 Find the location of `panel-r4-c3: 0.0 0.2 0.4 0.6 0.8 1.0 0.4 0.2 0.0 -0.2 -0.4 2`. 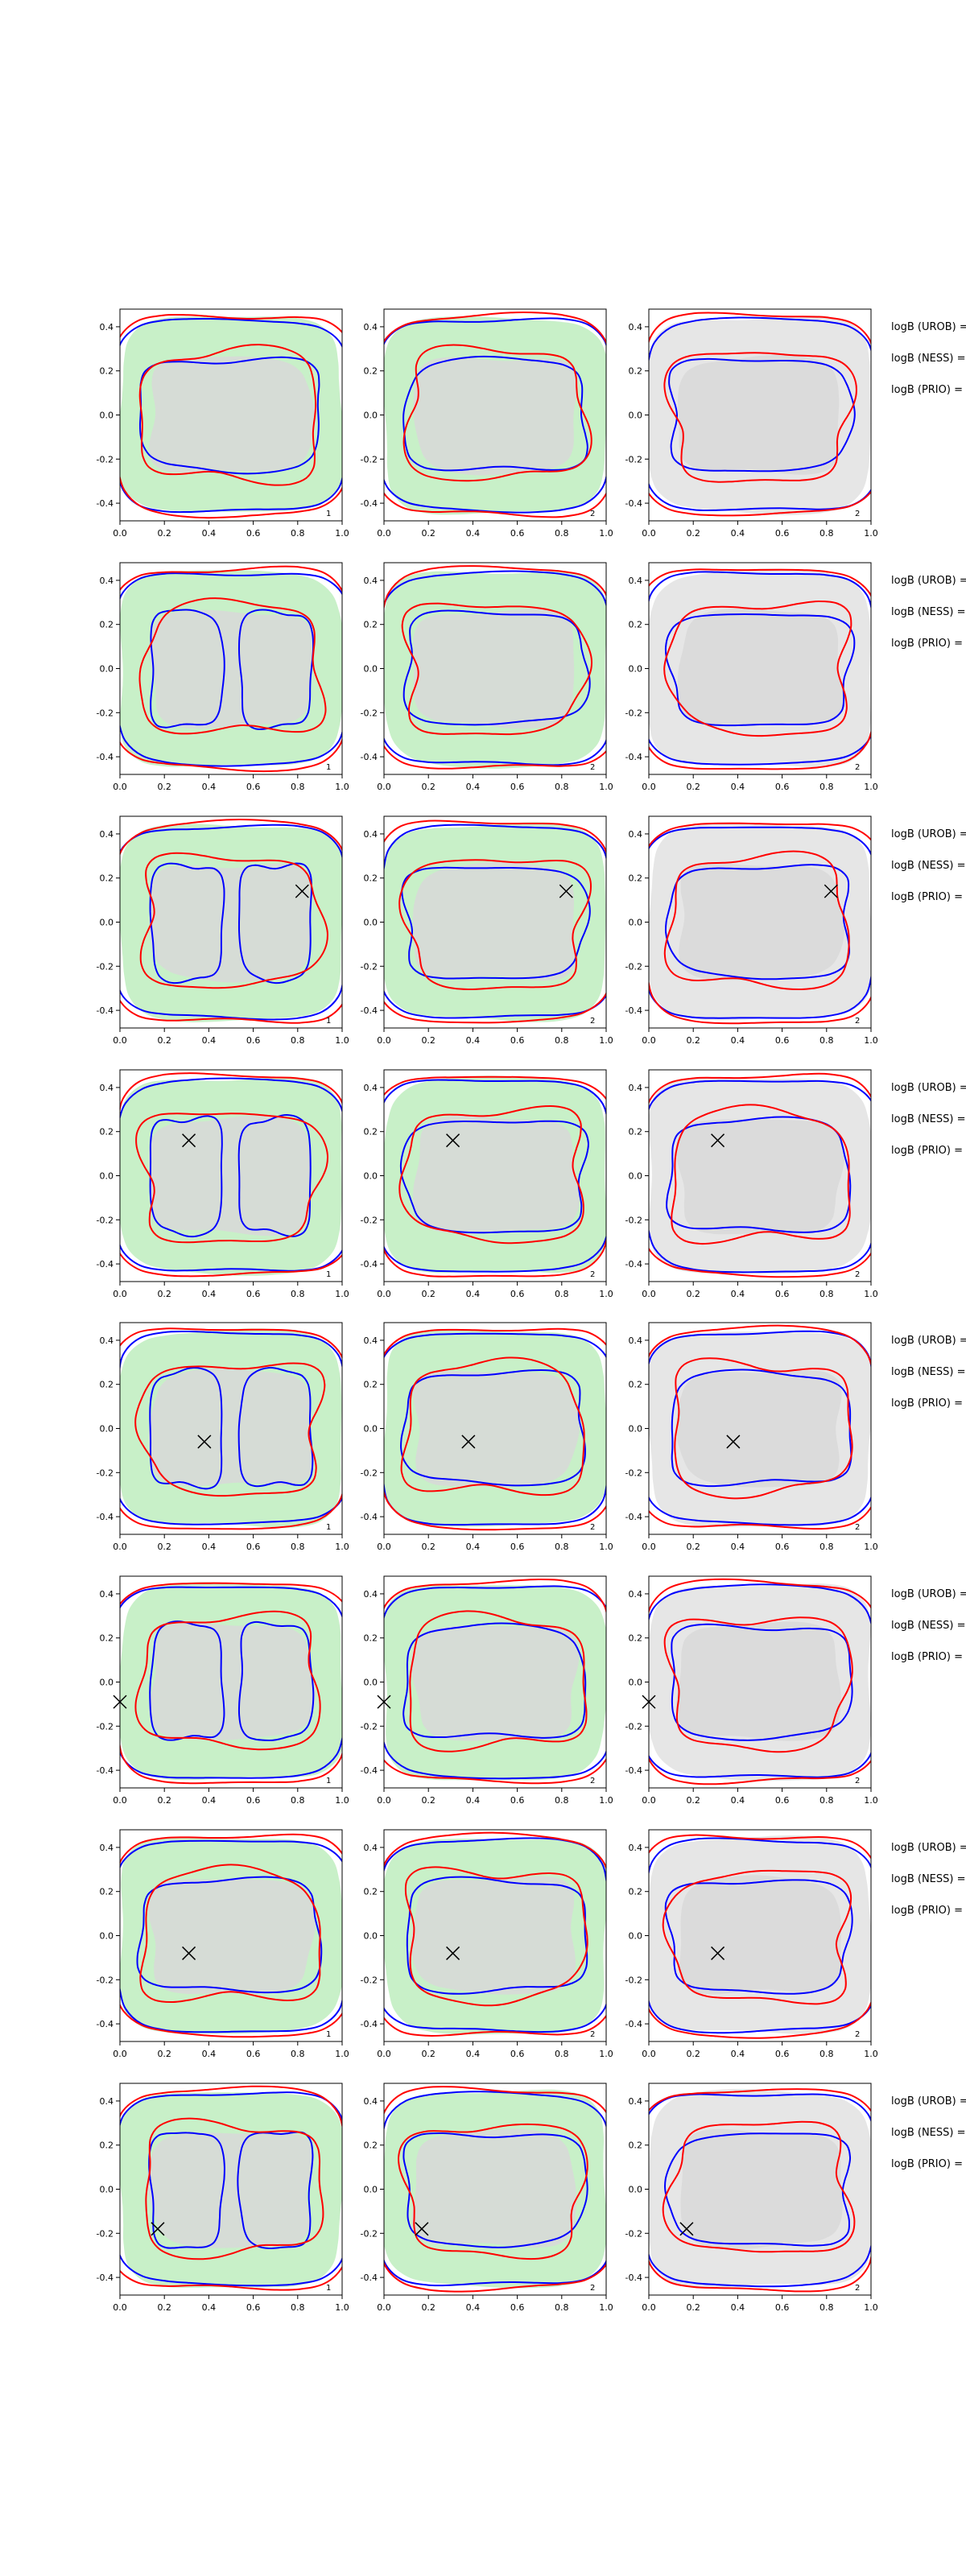

panel-r4-c3: 0.0 0.2 0.4 0.6 0.8 1.0 0.4 0.2 0.0 -0.2 -0.4 2 is located at coordinates (751, 1184).